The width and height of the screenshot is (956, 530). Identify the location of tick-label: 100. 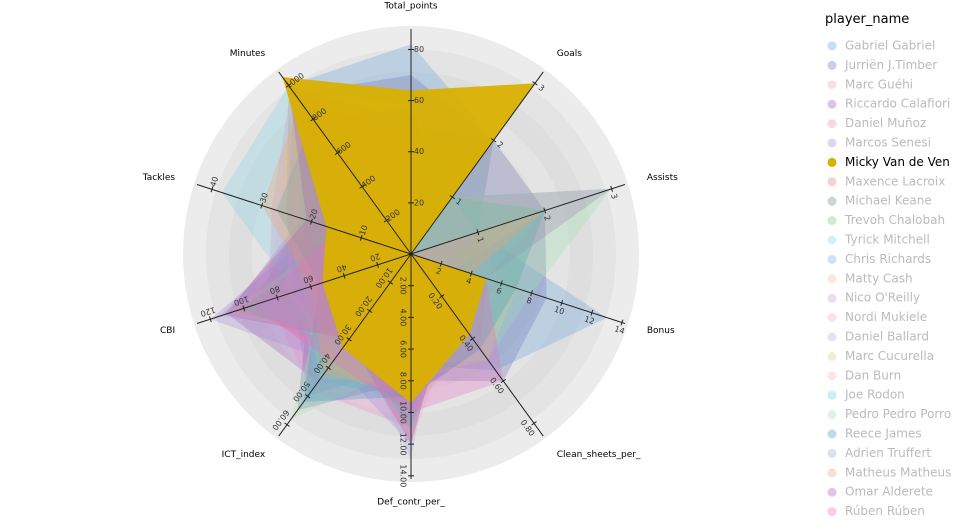
(241, 300).